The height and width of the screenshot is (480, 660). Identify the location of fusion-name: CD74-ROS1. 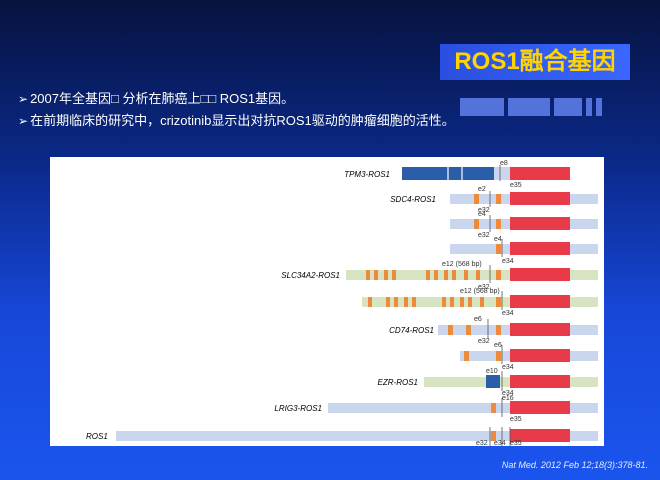
(411, 330).